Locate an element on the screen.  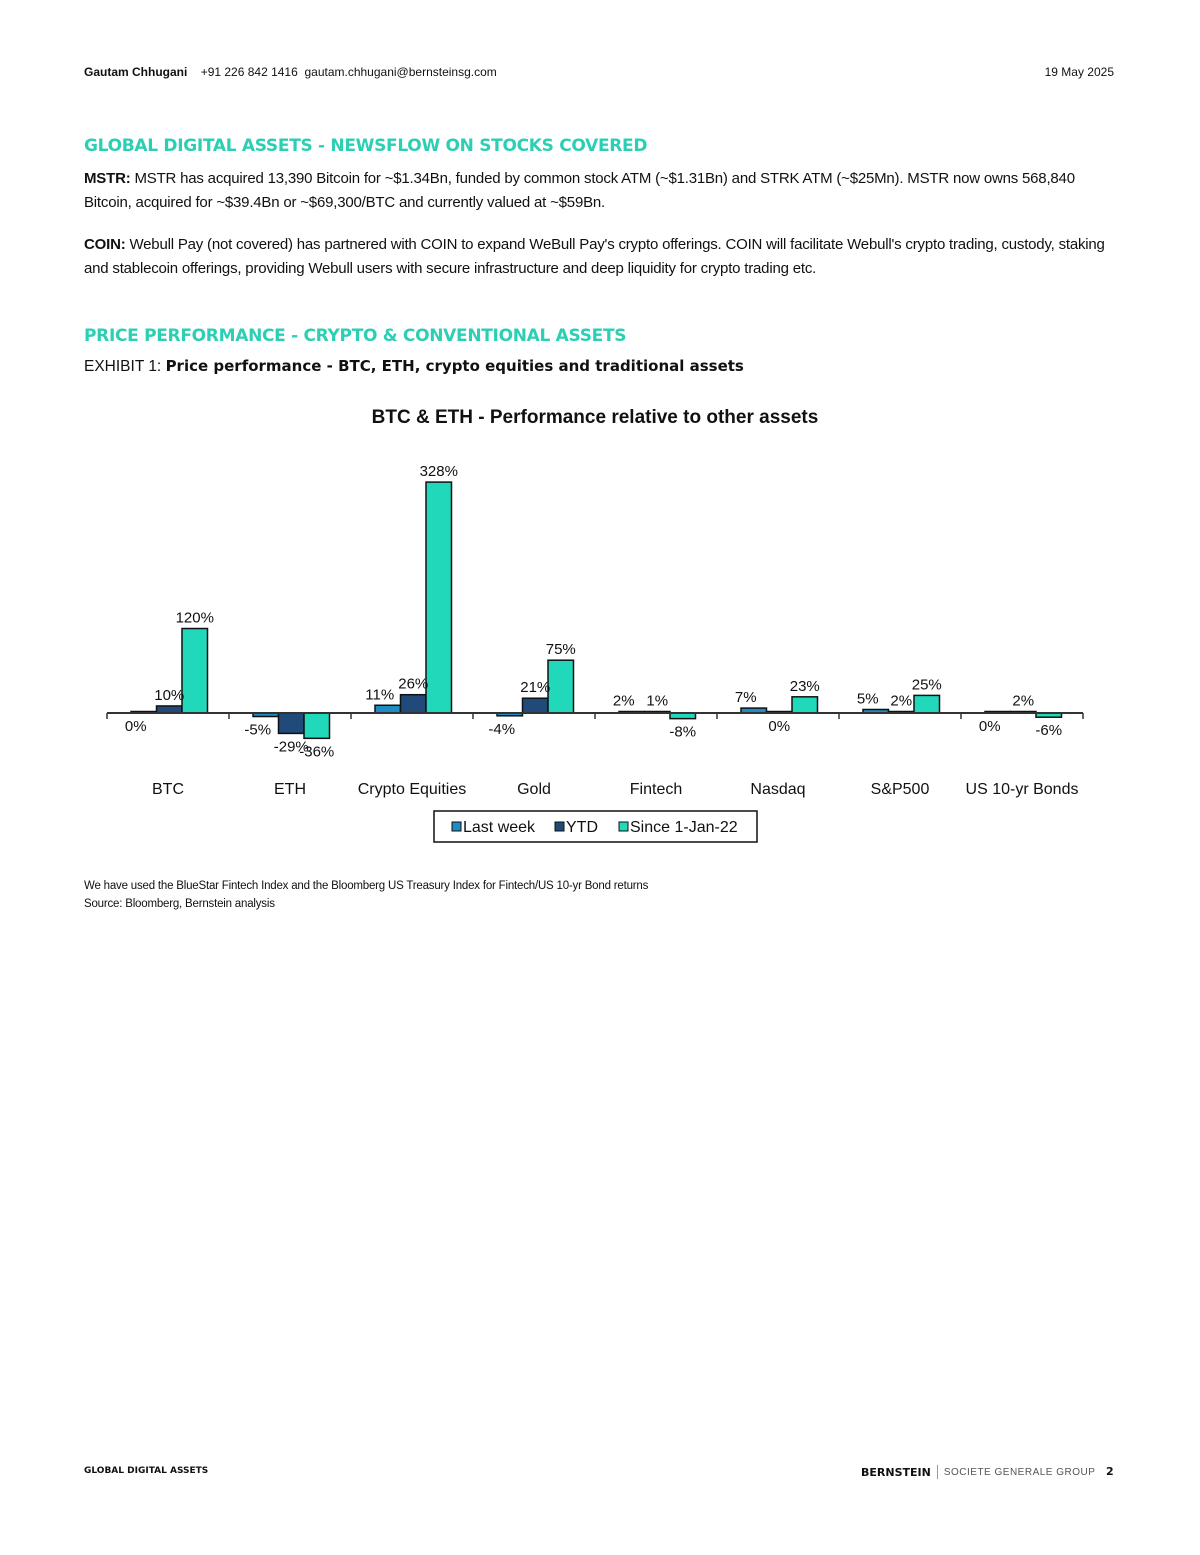
footer-brand: BERNSTEIN SOCIETE GENERALE GROUP is located at coordinates (978, 1472).